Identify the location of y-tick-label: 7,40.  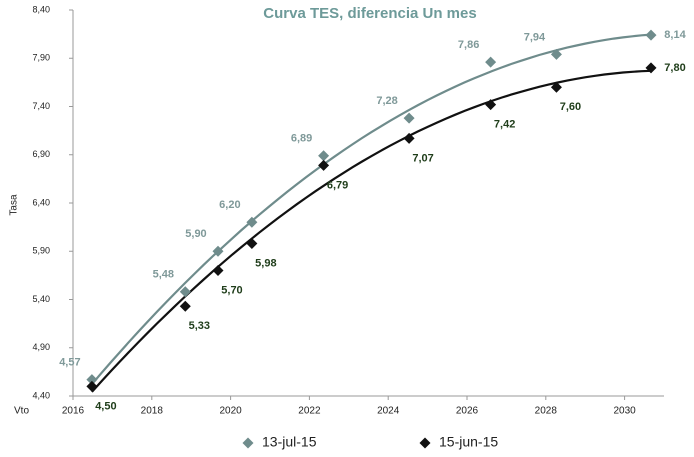
(41, 106).